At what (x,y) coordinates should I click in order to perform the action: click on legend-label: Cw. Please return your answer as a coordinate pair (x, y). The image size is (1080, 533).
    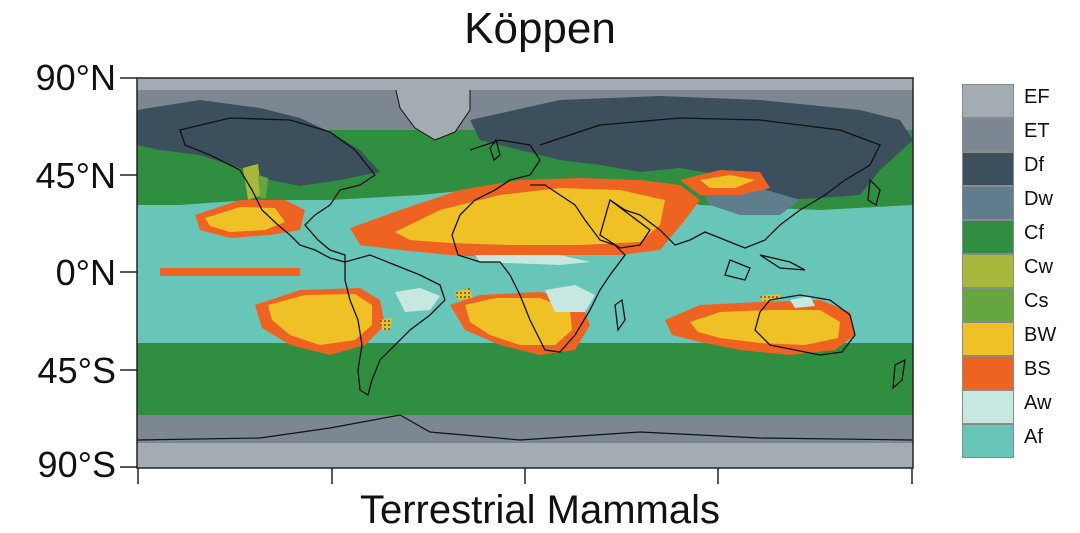
    Looking at the image, I should click on (1038, 267).